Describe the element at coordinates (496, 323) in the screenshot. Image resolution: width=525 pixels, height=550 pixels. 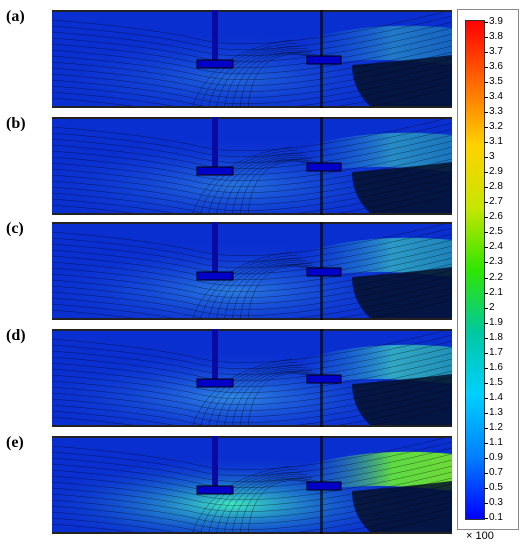
I see `colorbar-tick-label: 1.9` at that location.